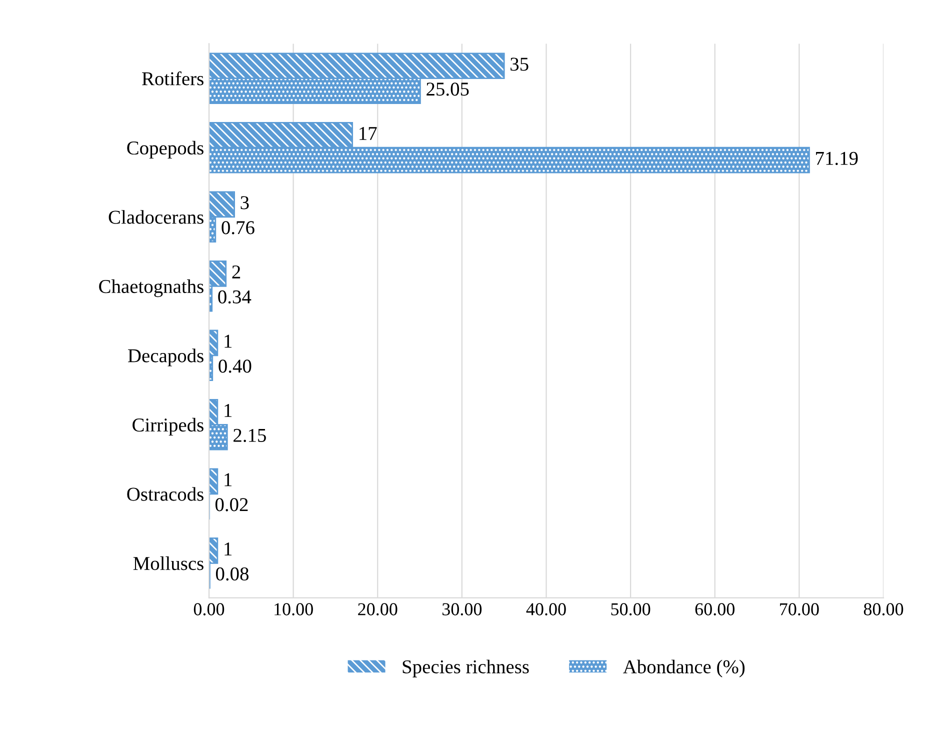 Image resolution: width=950 pixels, height=729 pixels. What do you see at coordinates (462, 609) in the screenshot?
I see `x-tick-label: 30.00` at bounding box center [462, 609].